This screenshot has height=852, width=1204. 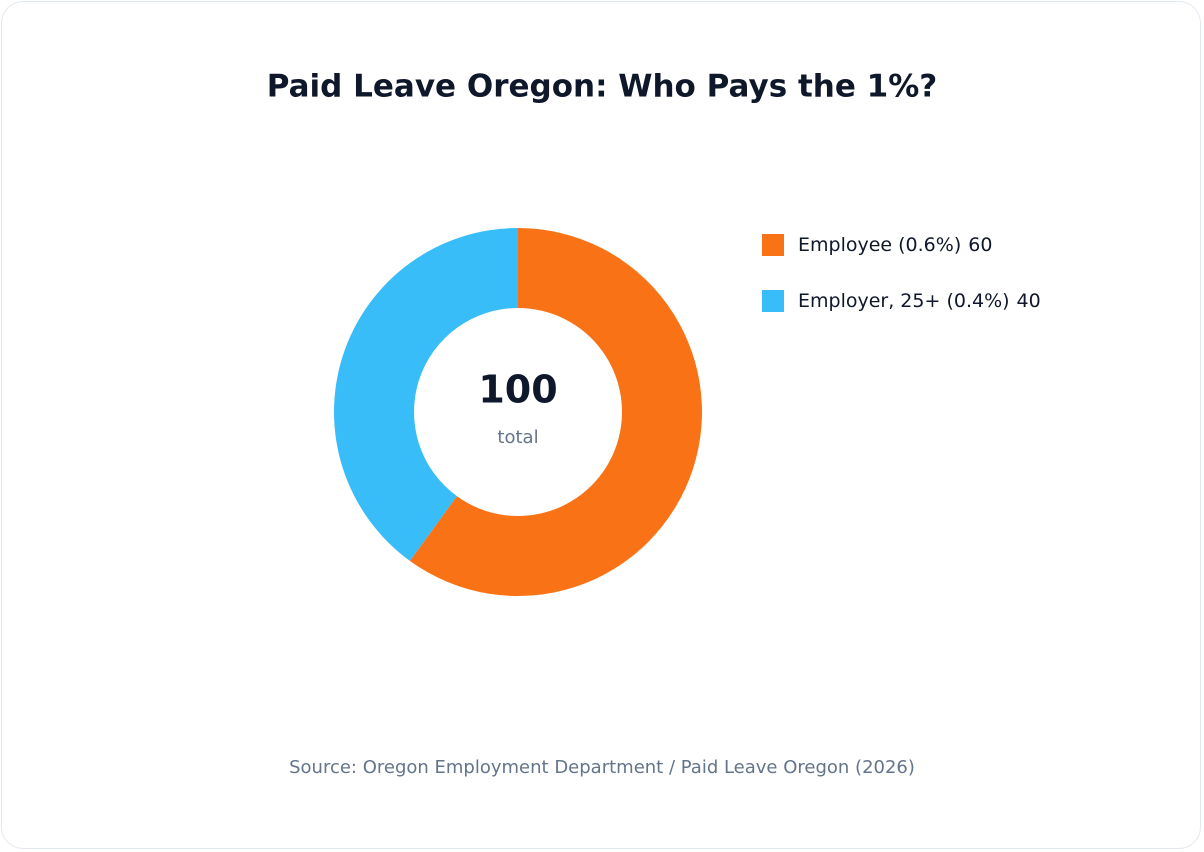 I want to click on center-value: 100, so click(x=517, y=390).